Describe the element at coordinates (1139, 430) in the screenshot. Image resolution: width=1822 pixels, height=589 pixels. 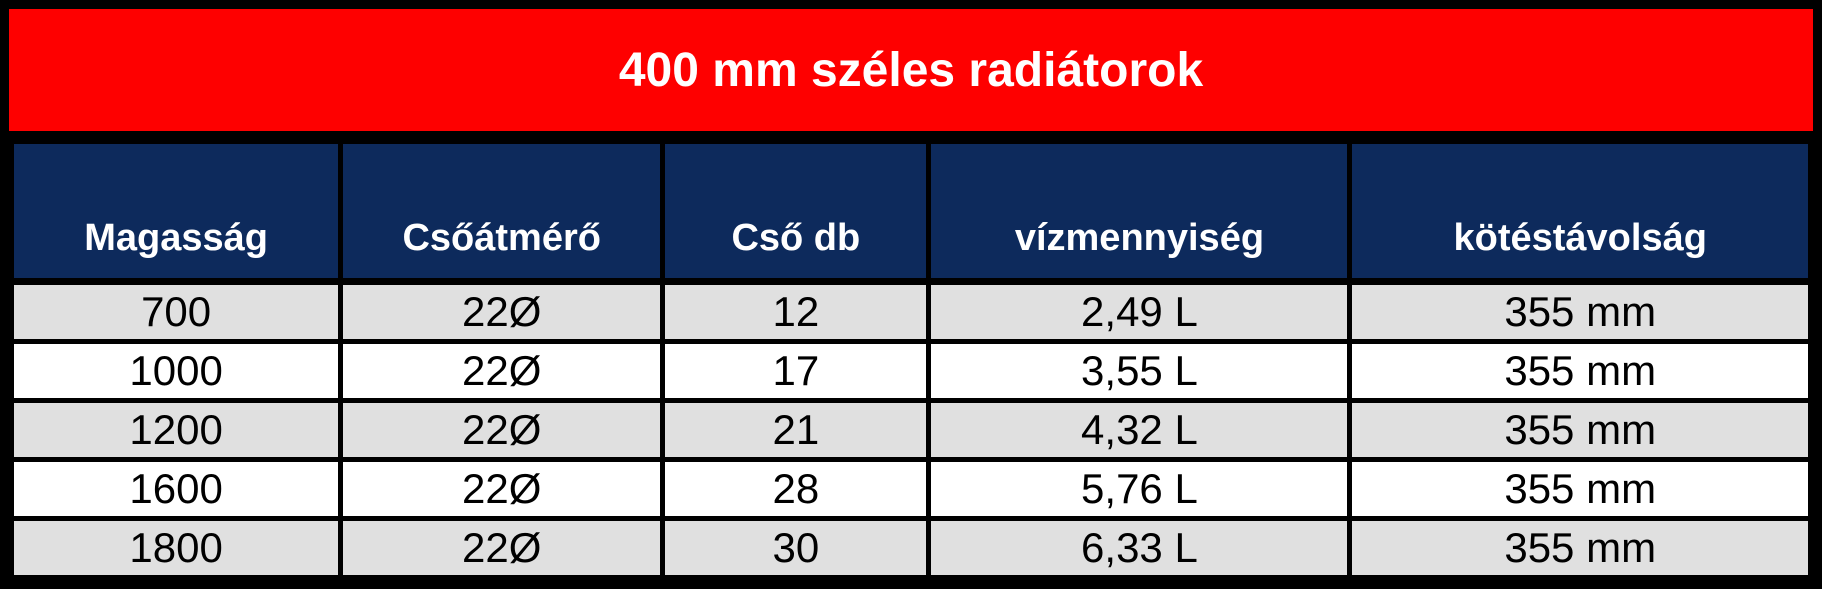
I see `table-cell: 4,32 L` at that location.